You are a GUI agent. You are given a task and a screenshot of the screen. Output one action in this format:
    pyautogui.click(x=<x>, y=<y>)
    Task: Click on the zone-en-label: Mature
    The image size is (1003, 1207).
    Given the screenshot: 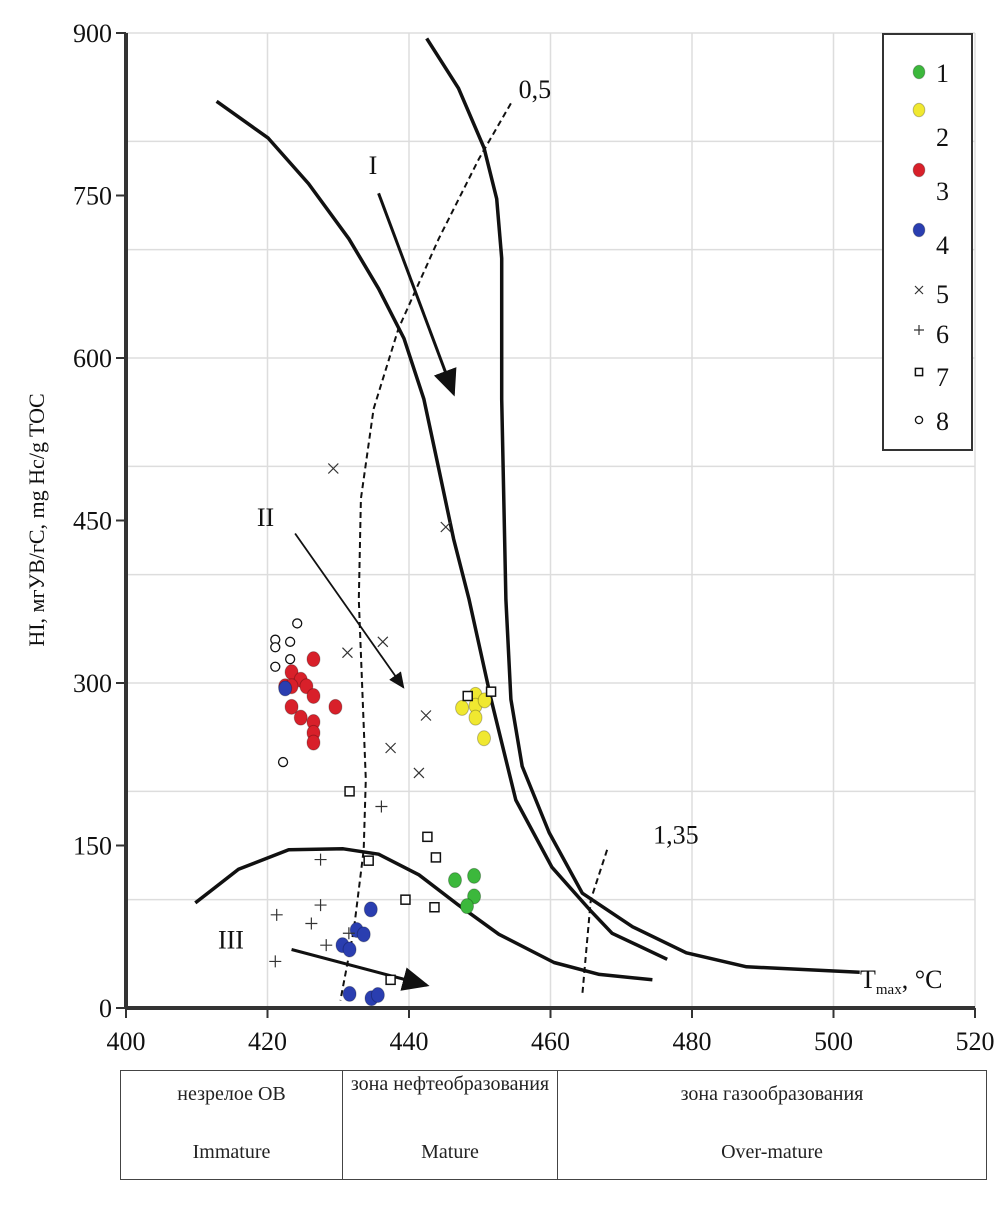 What is the action you would take?
    pyautogui.click(x=450, y=1152)
    